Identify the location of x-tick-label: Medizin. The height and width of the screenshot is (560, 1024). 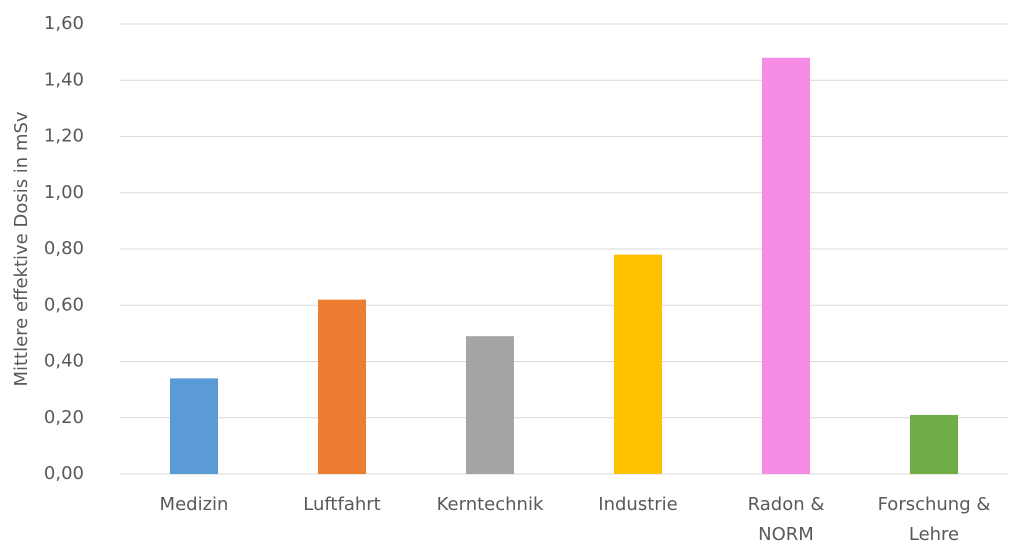
(194, 504).